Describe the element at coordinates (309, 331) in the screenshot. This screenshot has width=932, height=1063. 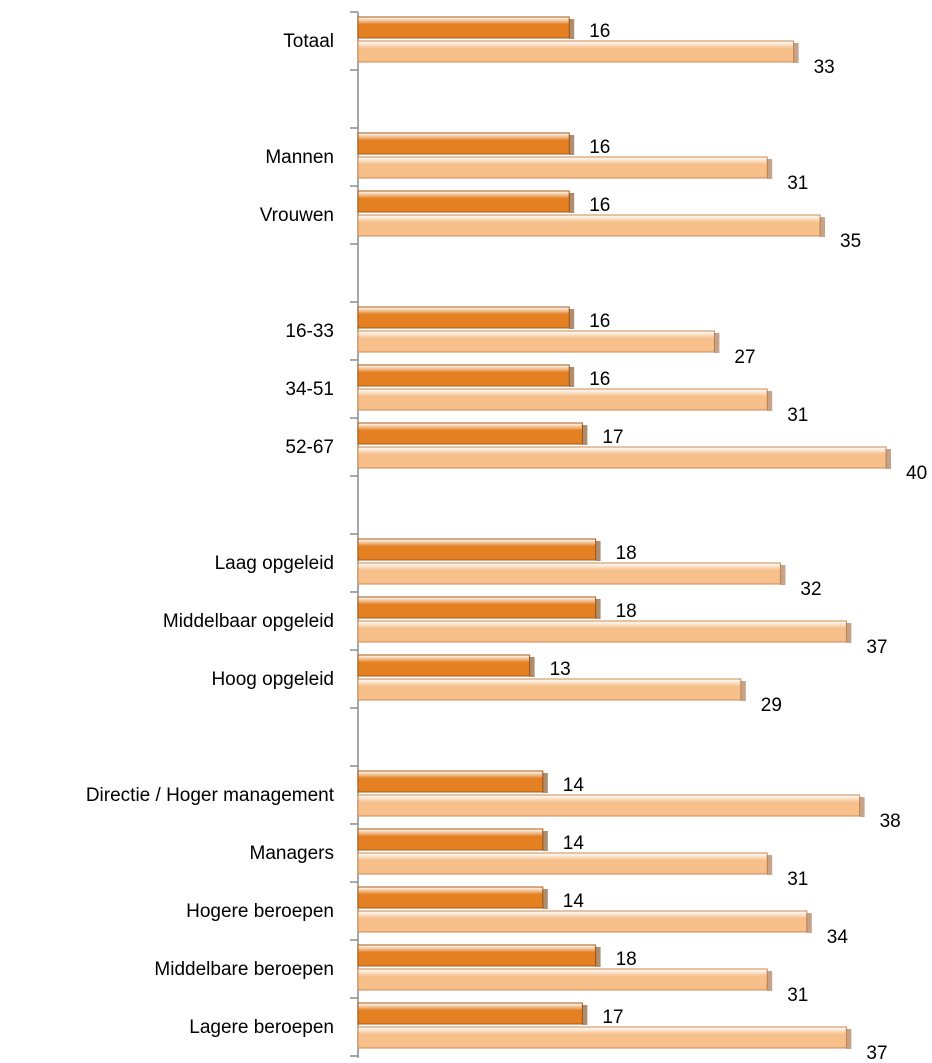
I see `category-label: 16-33` at that location.